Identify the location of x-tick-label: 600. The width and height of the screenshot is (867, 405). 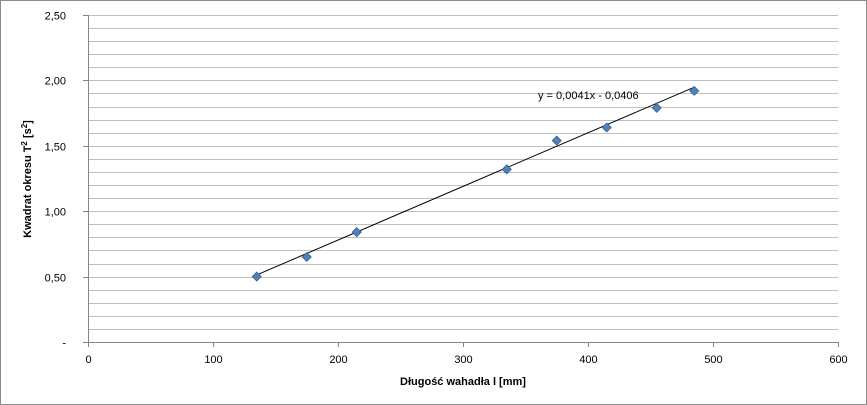
(838, 360).